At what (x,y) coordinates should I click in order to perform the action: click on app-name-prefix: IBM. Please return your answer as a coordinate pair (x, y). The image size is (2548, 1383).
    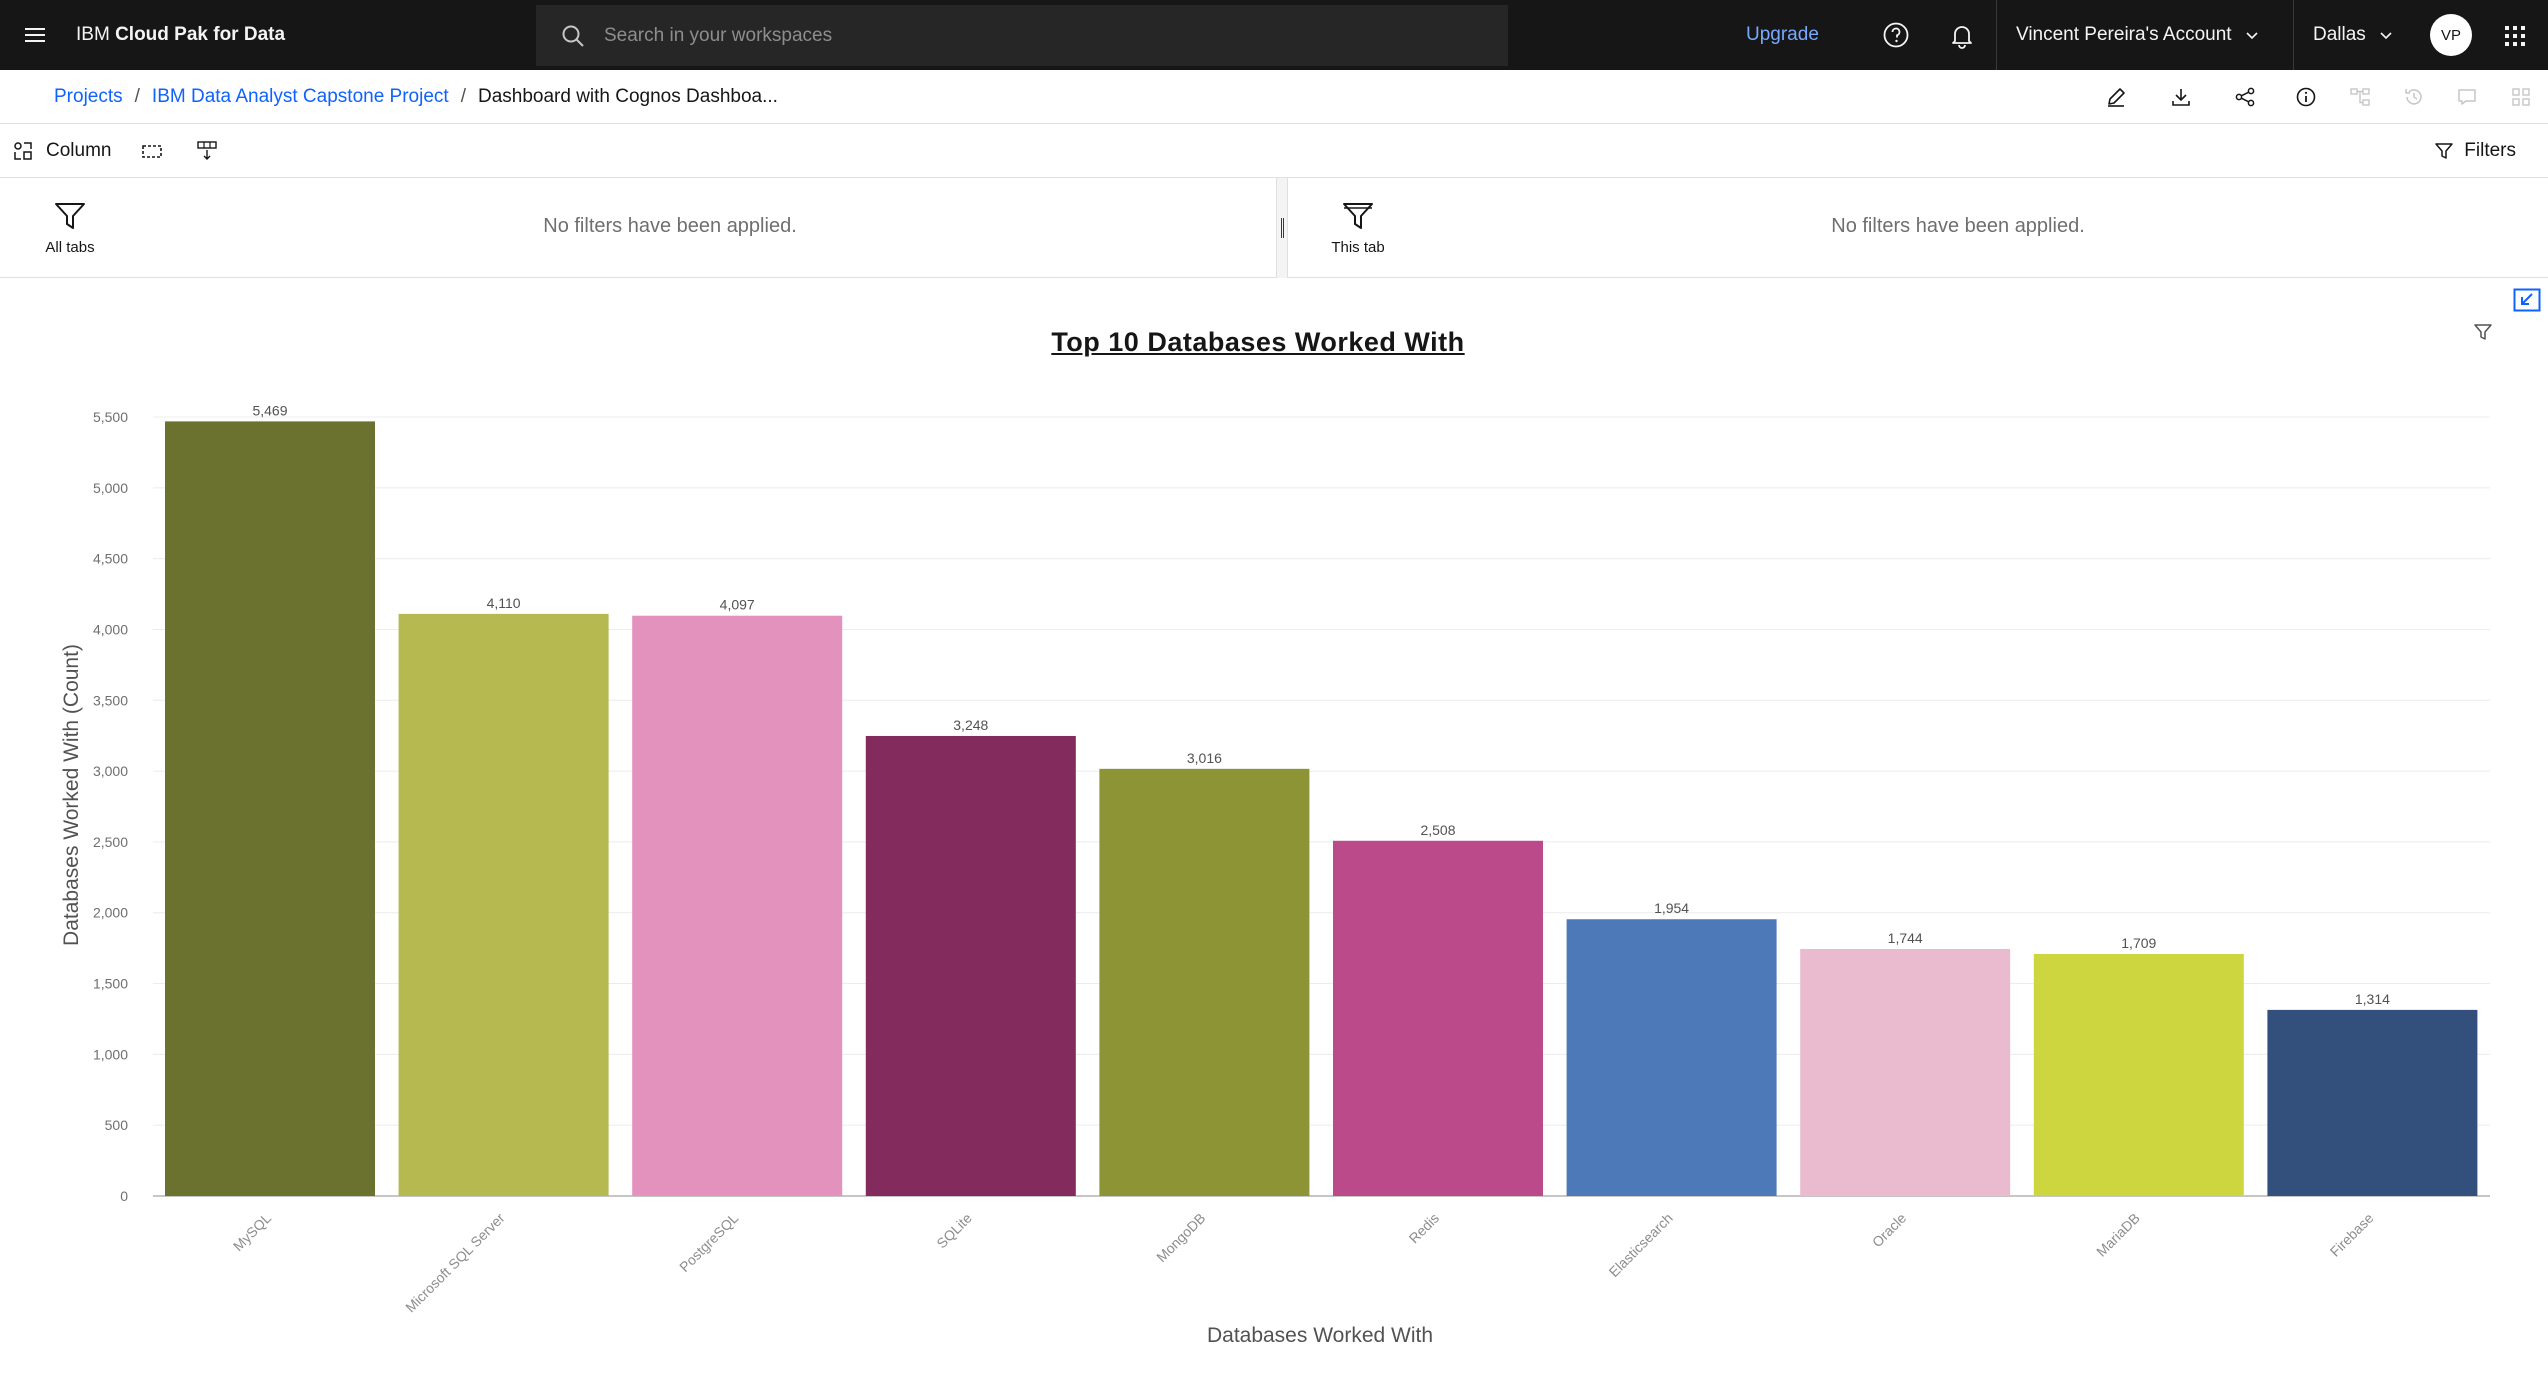
    Looking at the image, I should click on (93, 34).